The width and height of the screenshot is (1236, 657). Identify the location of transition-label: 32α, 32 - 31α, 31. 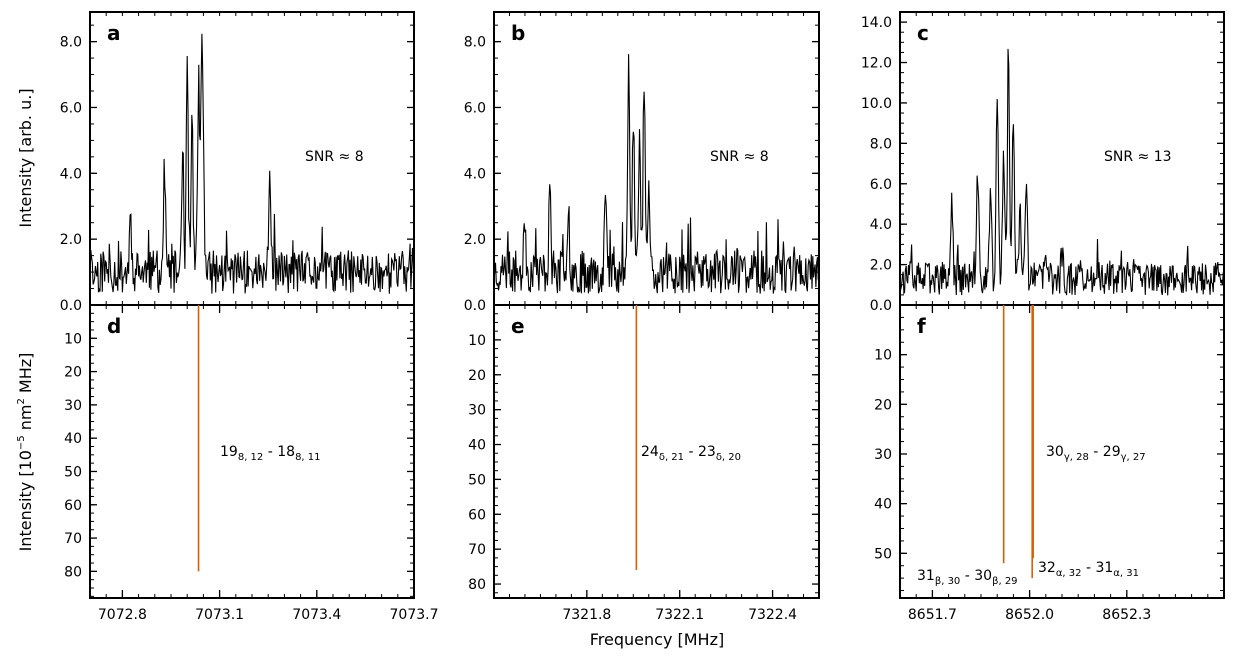
(1088, 569).